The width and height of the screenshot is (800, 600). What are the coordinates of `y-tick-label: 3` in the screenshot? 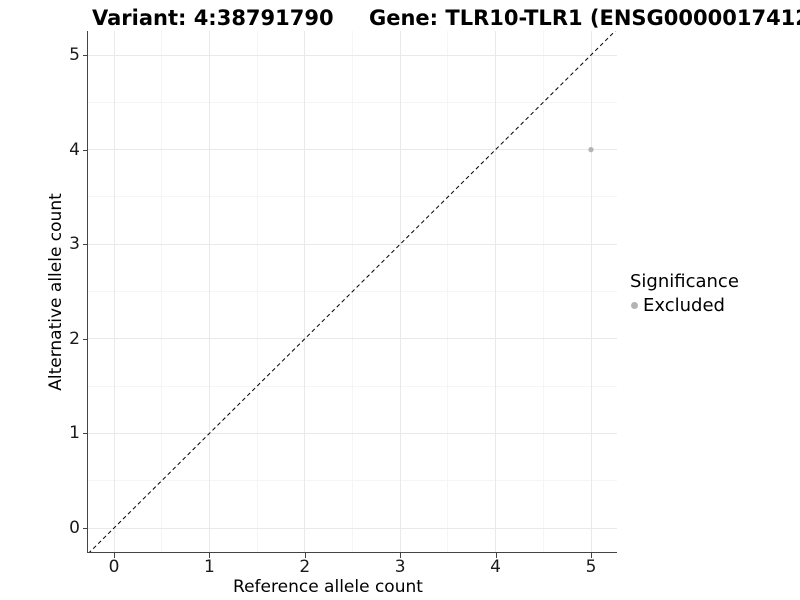 It's located at (74, 244).